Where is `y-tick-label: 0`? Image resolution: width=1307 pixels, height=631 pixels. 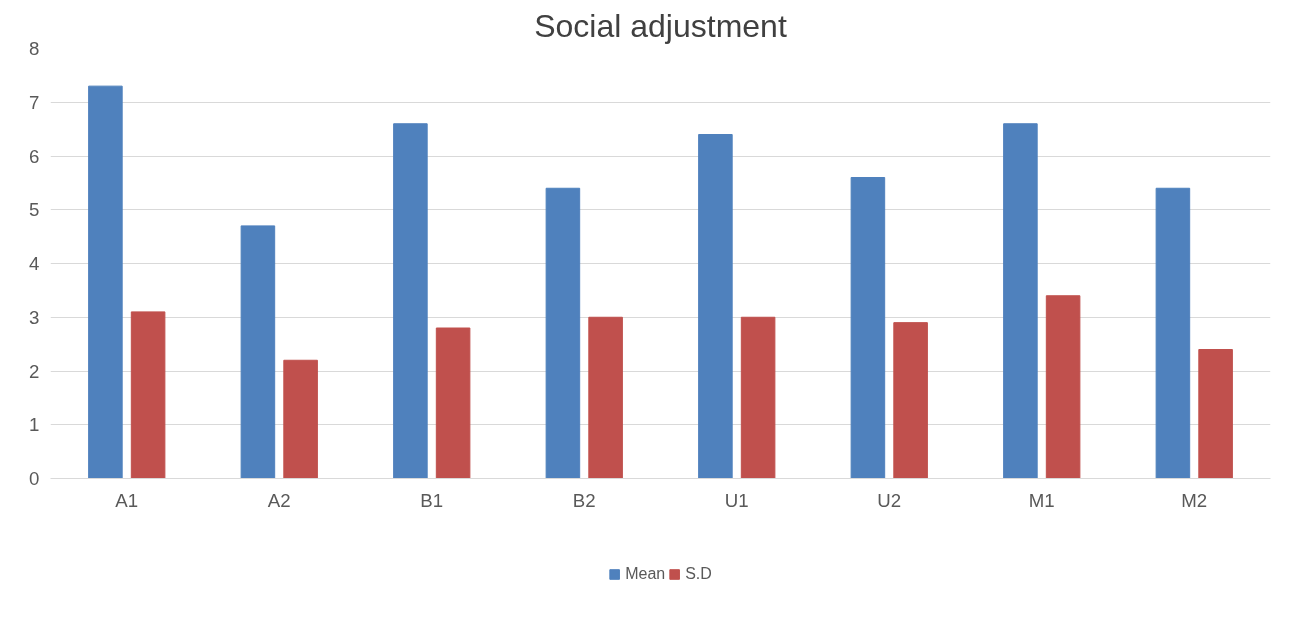 y-tick-label: 0 is located at coordinates (34, 478).